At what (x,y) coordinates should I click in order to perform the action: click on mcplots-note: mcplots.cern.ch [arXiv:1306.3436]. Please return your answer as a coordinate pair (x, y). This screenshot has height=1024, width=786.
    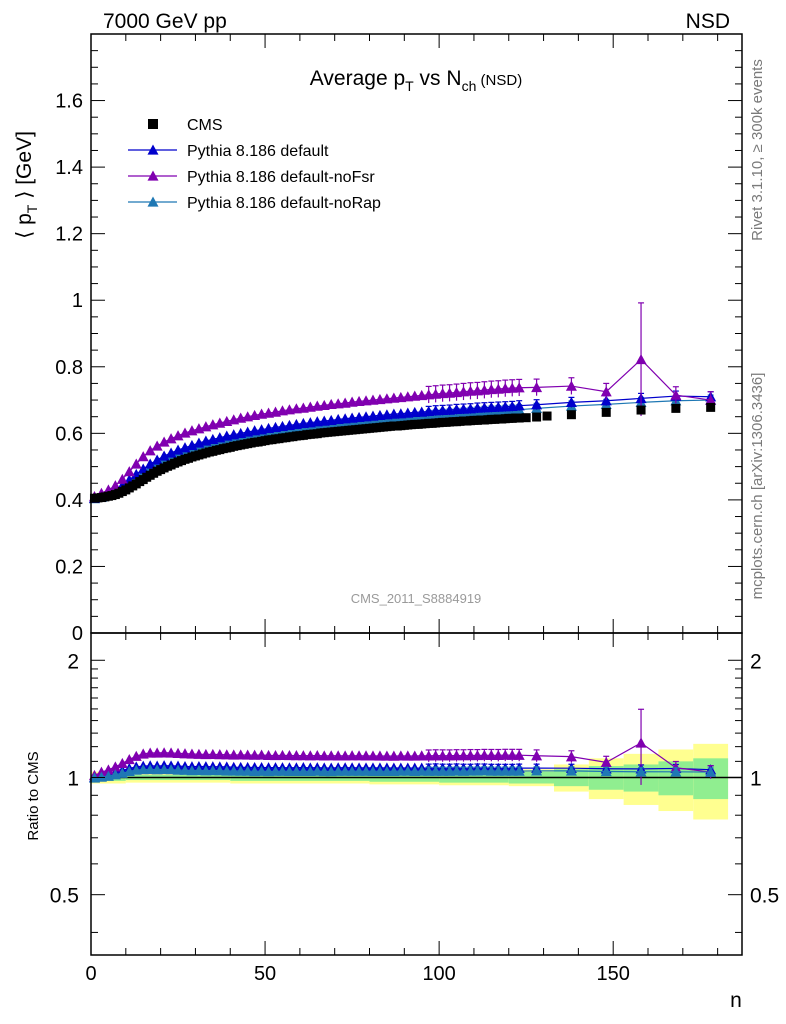
    Looking at the image, I should click on (757, 486).